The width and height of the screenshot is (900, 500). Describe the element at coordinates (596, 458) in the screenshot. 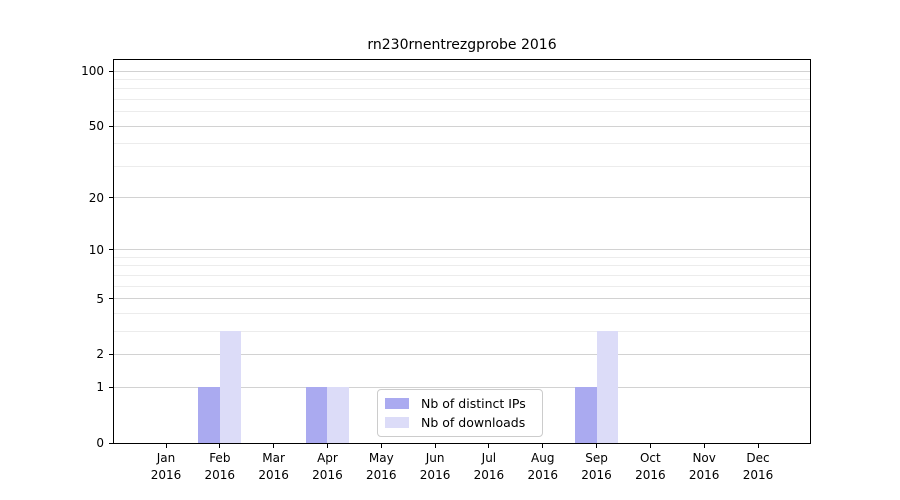

I see `month-label: Sep` at that location.